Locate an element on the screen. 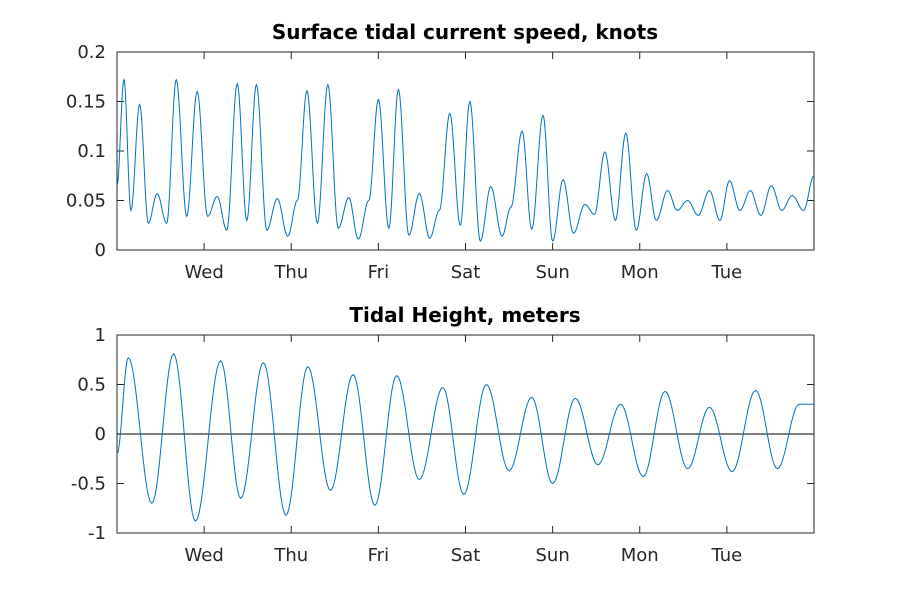 Image resolution: width=900 pixels, height=600 pixels. y-tick-label: 0.05 is located at coordinates (86, 201).